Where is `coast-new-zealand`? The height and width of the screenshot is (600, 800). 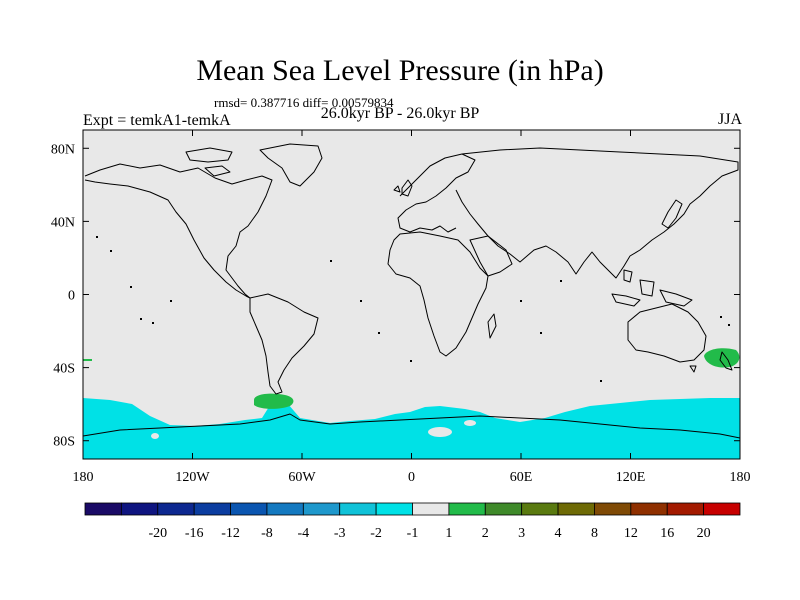
coast-new-zealand is located at coordinates (726, 361).